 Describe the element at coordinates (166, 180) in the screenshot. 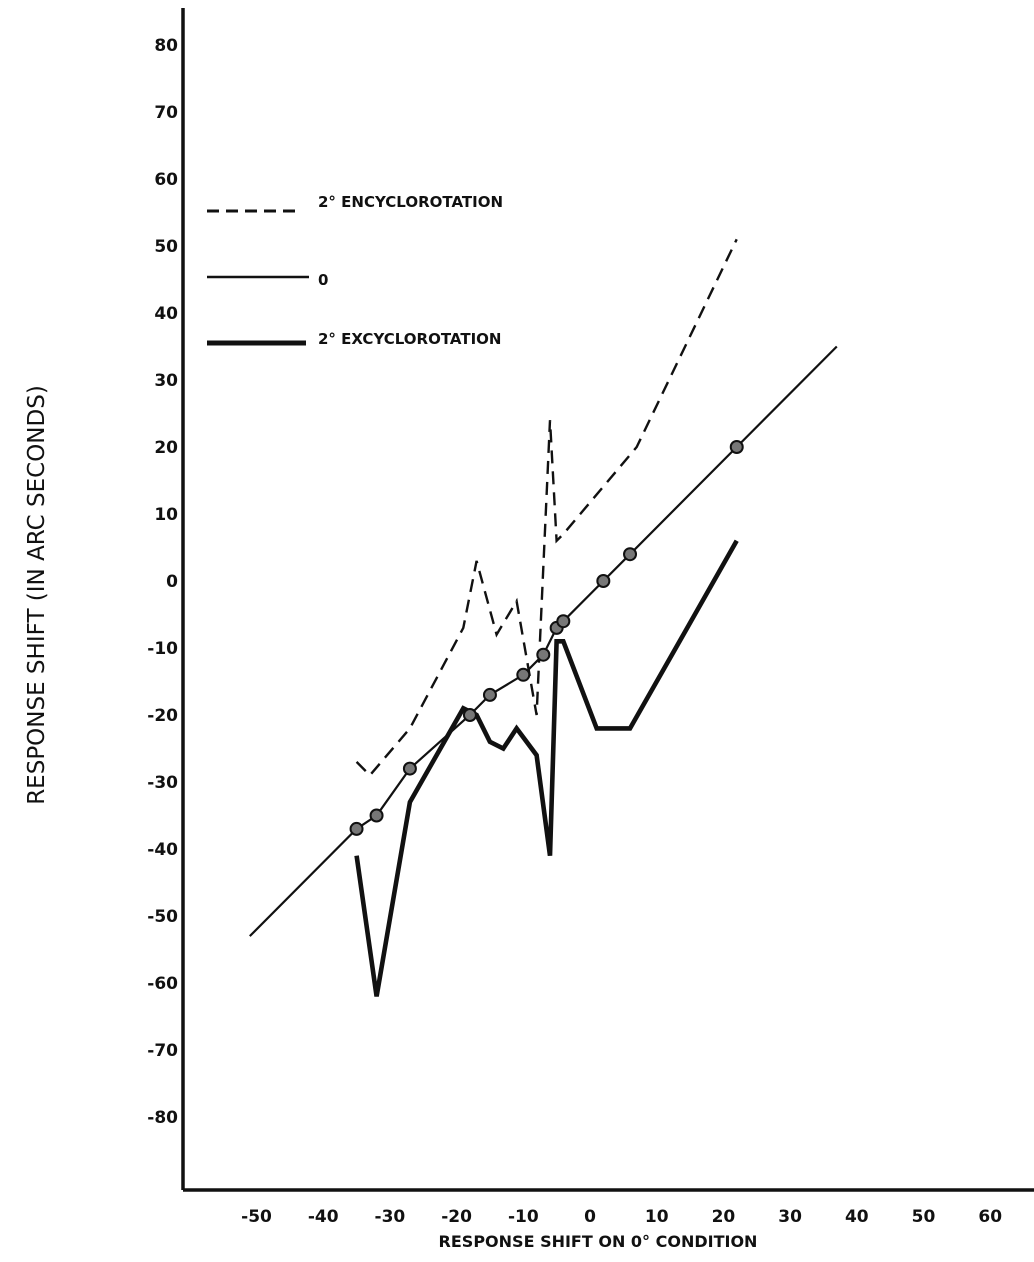

I see `y-tick-label: 60` at that location.